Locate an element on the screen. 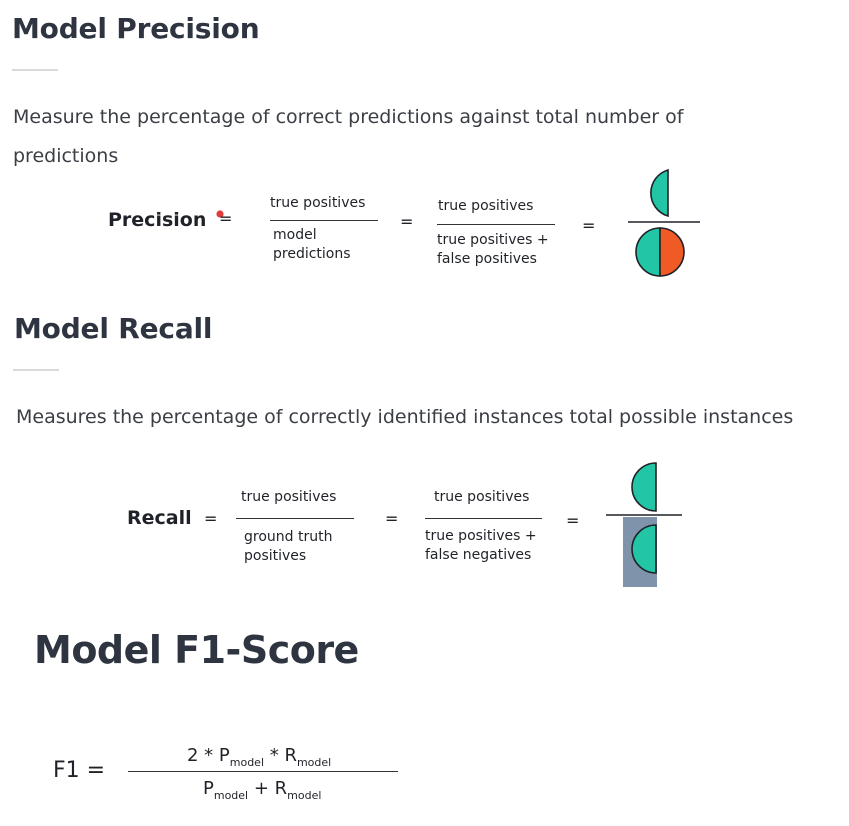 The image size is (849, 826). split-circle-icon is located at coordinates (660, 252).